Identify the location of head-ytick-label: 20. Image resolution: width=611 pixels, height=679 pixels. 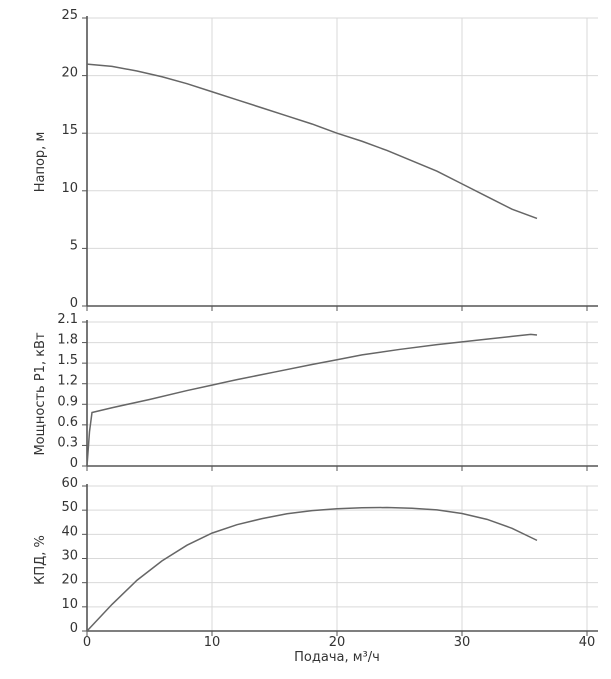
(69, 73).